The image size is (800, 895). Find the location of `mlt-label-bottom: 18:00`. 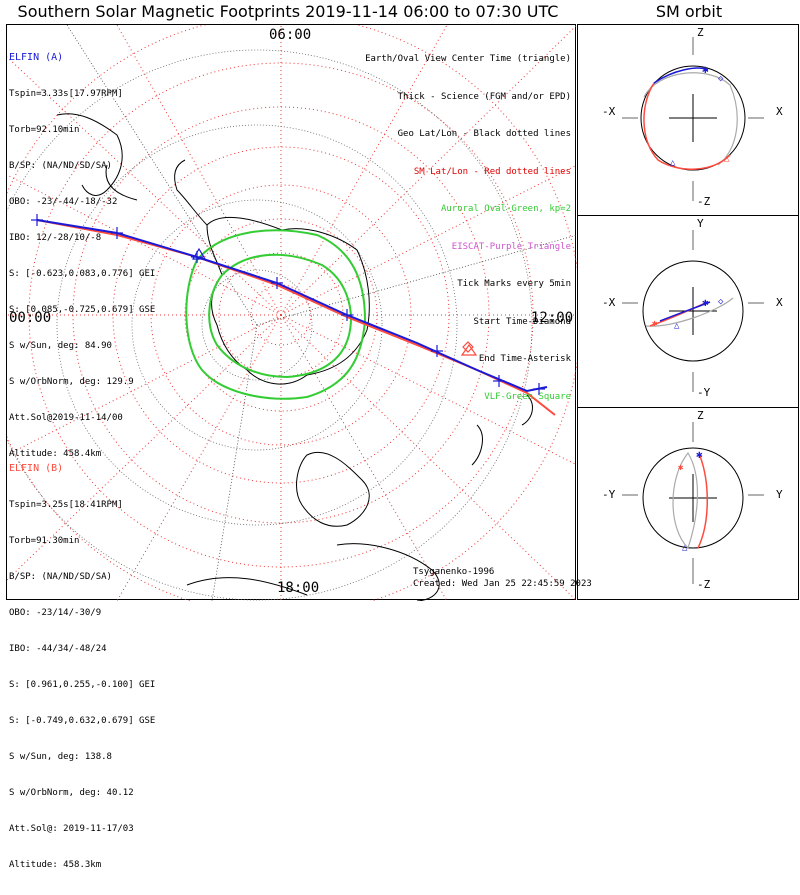

mlt-label-bottom: 18:00 is located at coordinates (298, 588).